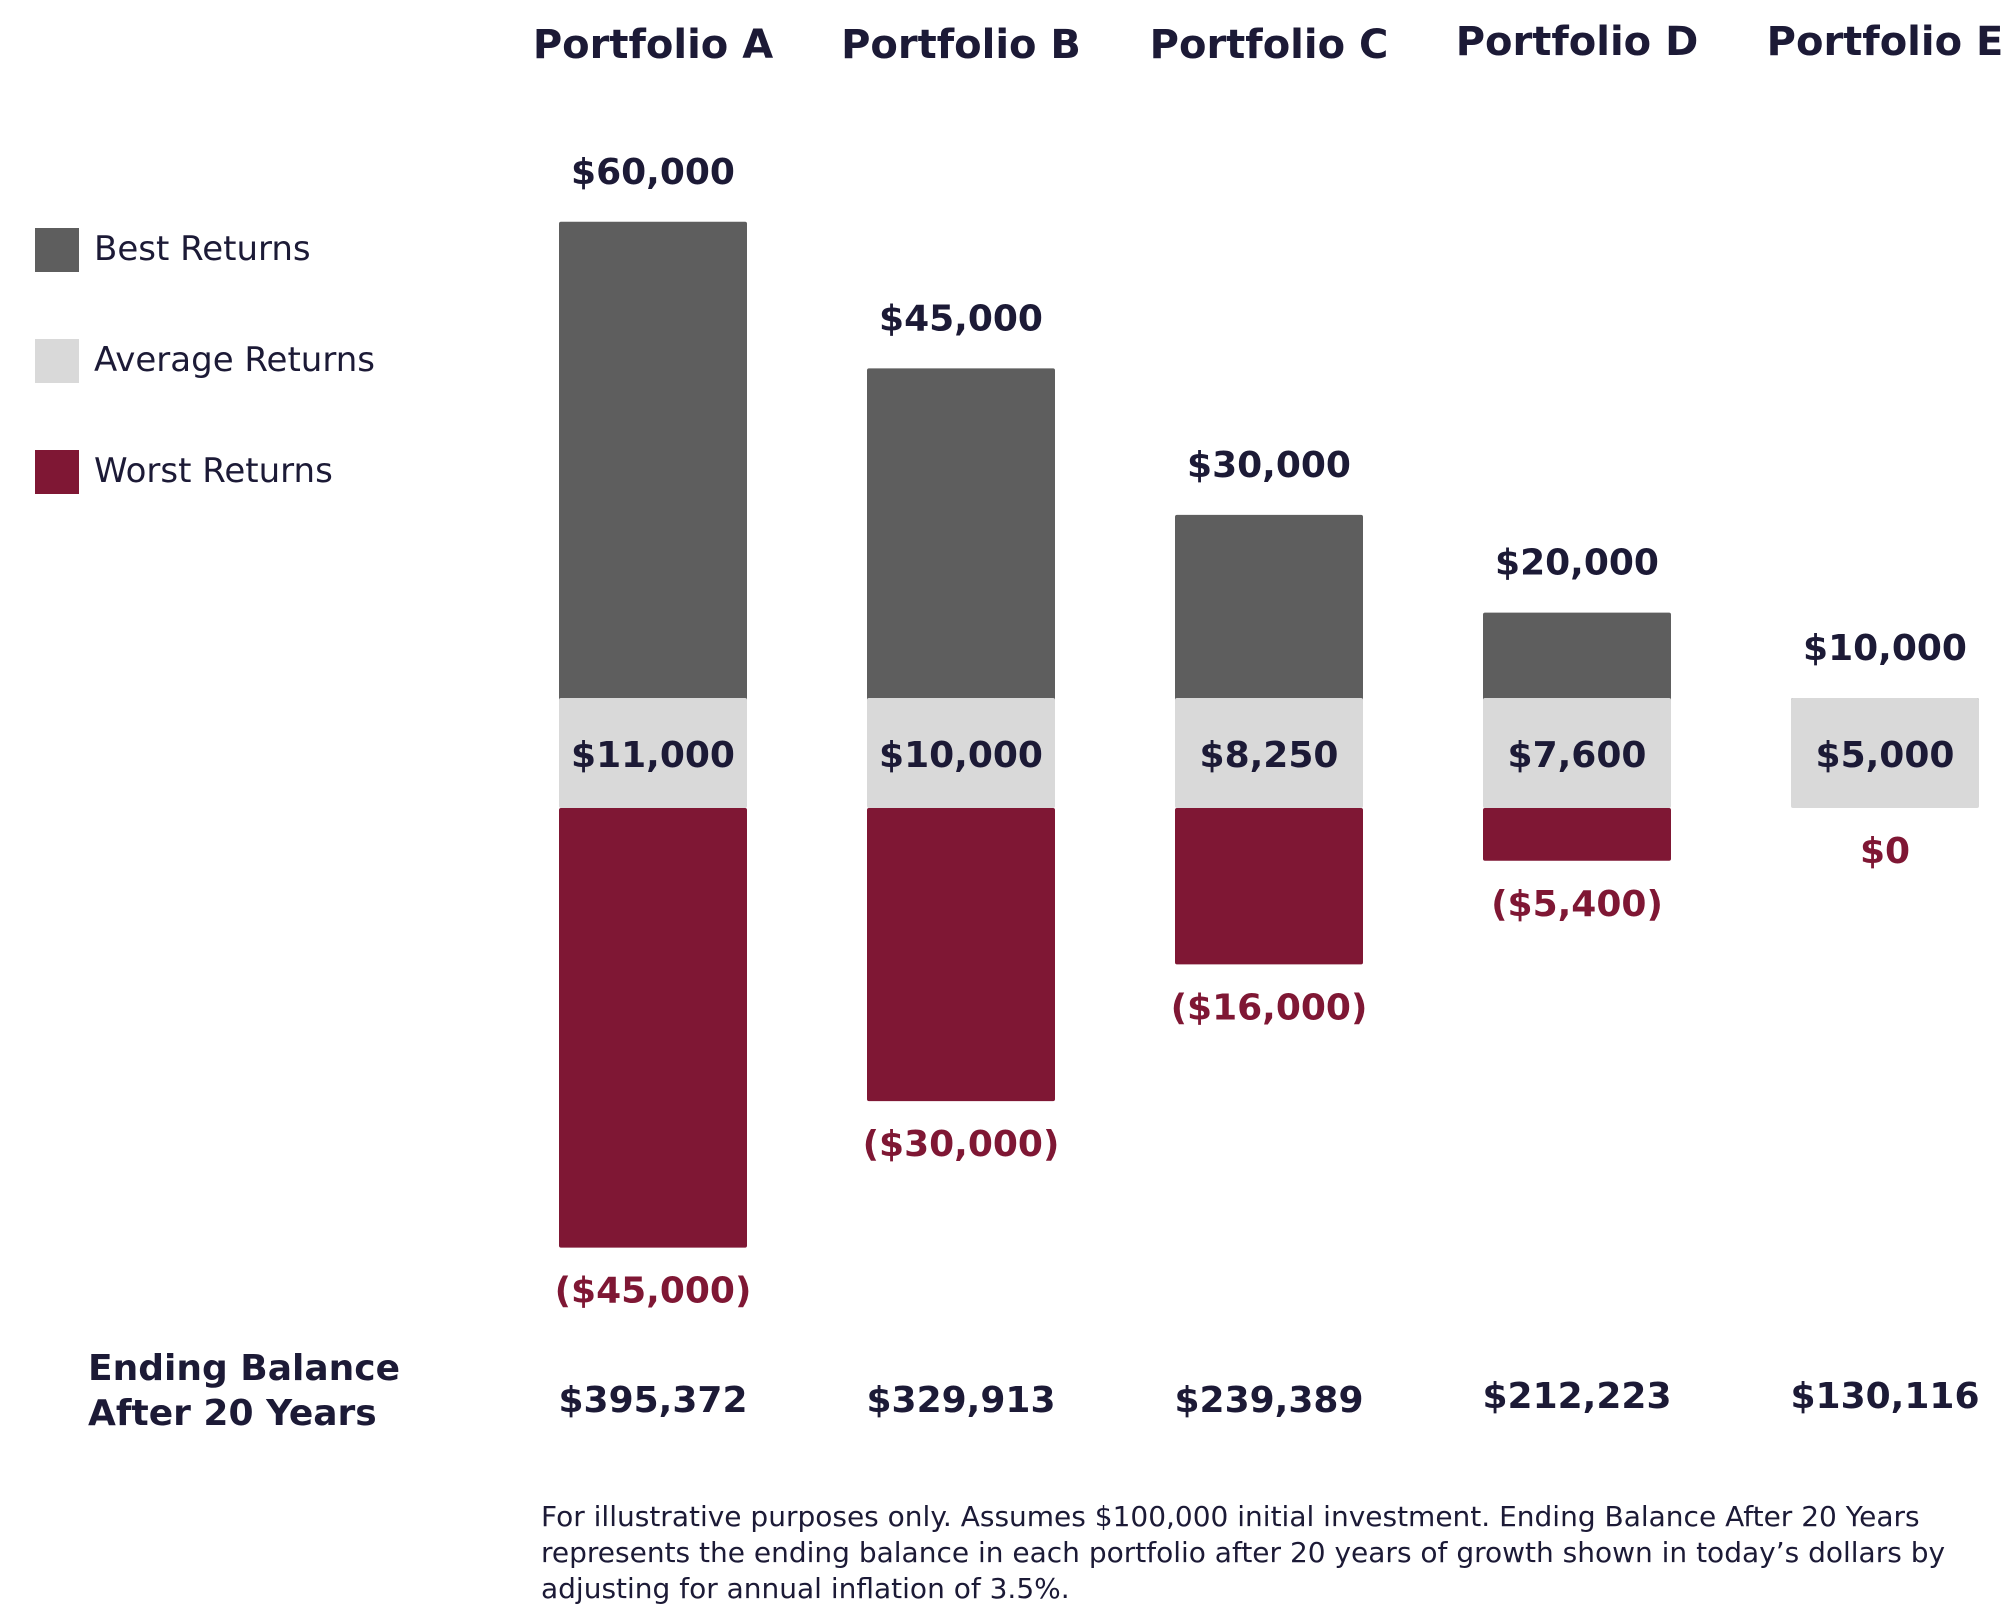 The width and height of the screenshot is (2016, 1623). I want to click on average-bars, so click(1269, 753).